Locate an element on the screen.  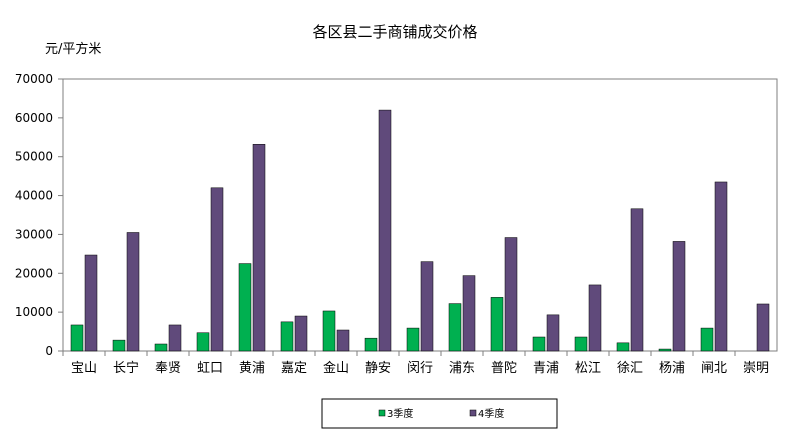
chart-title: 各区县二手商铺成交价格 is located at coordinates (394, 32).